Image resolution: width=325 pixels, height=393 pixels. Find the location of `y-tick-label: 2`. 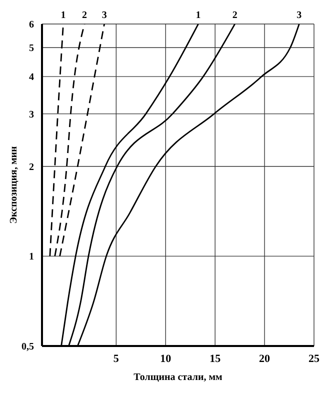

y-tick-label: 2 is located at coordinates (31, 167).